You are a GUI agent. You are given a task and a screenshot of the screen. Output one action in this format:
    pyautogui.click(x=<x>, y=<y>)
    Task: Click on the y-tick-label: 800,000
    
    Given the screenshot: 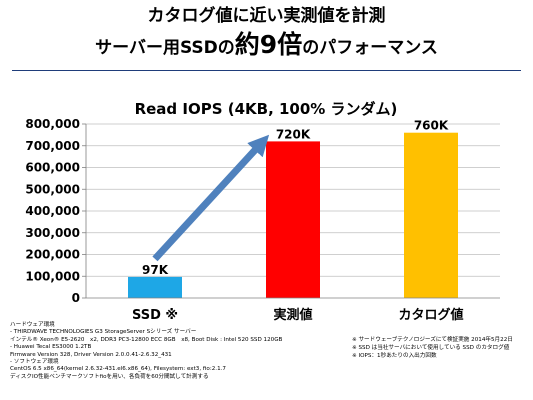 What is the action you would take?
    pyautogui.click(x=52, y=124)
    